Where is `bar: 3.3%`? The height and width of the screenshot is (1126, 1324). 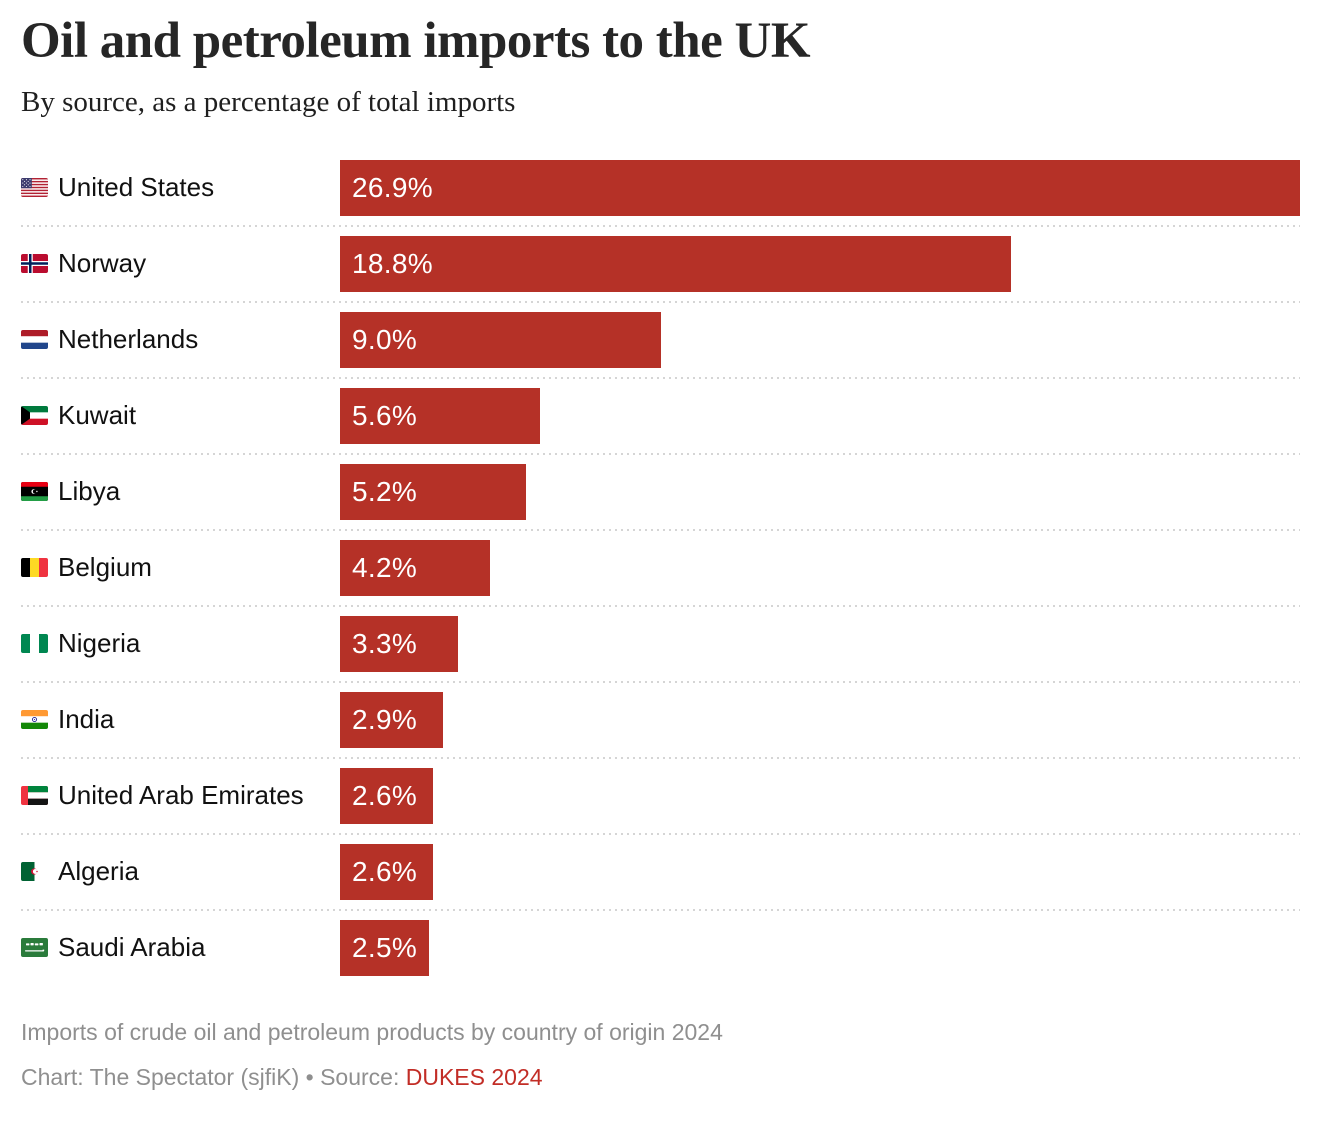 bar: 3.3% is located at coordinates (399, 643).